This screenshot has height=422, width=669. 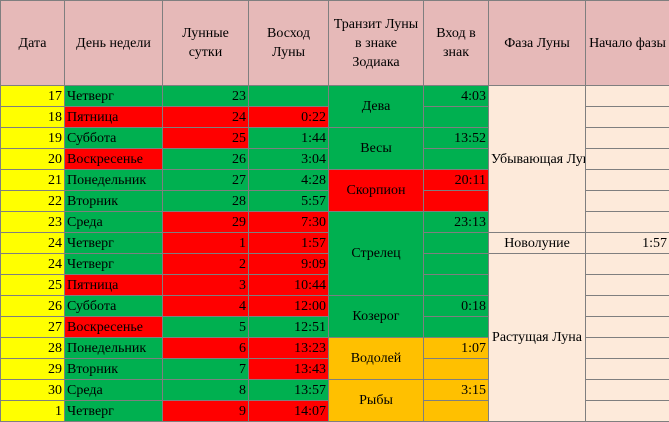 What do you see at coordinates (537, 159) in the screenshot?
I see `phase-cell-waning: Убывающая Луна` at bounding box center [537, 159].